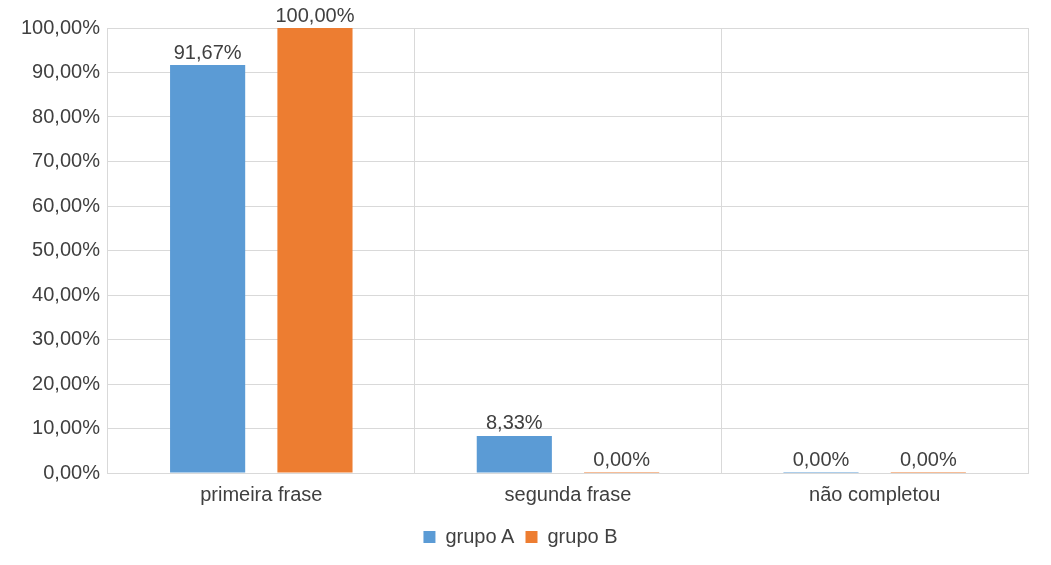 Image resolution: width=1051 pixels, height=565 pixels. What do you see at coordinates (207, 51) in the screenshot?
I see `data-label: 91,67%` at bounding box center [207, 51].